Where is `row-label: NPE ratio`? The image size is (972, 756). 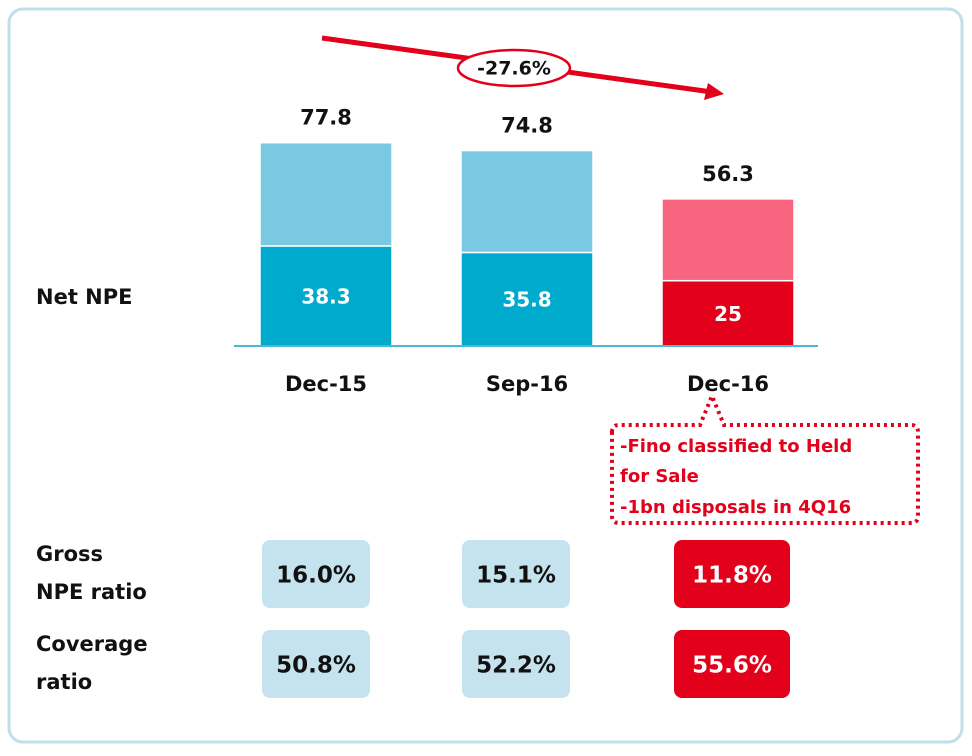 row-label: NPE ratio is located at coordinates (91, 592).